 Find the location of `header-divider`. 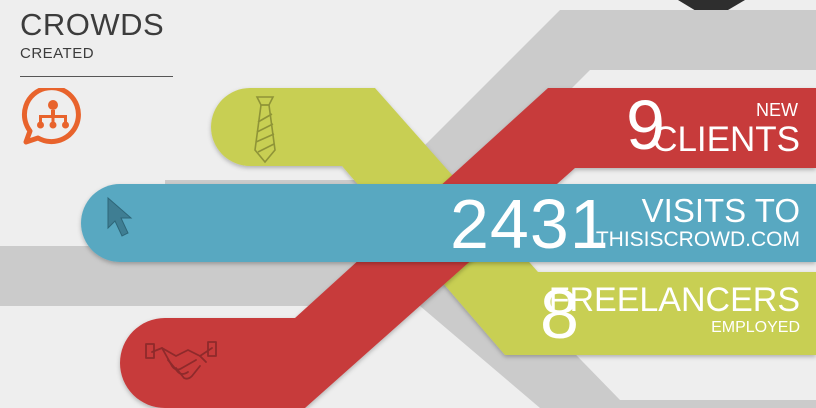

header-divider is located at coordinates (96, 76).